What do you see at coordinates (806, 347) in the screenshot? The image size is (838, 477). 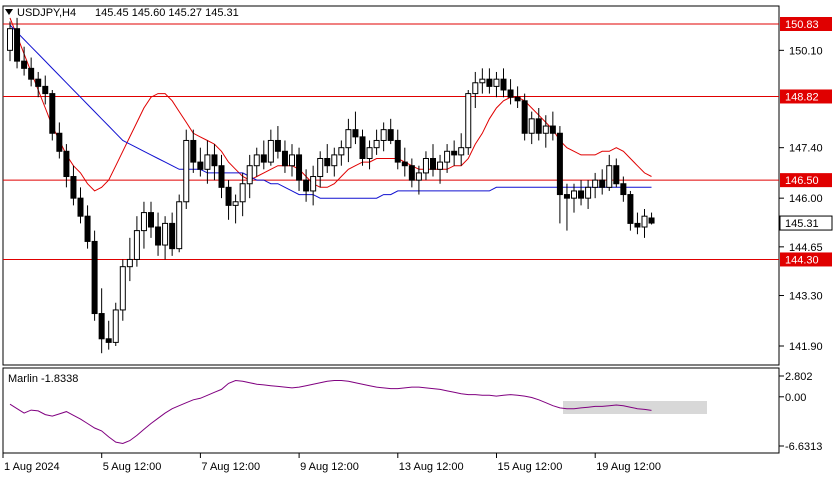 I see `y-tick-label: 141.90` at bounding box center [806, 347].